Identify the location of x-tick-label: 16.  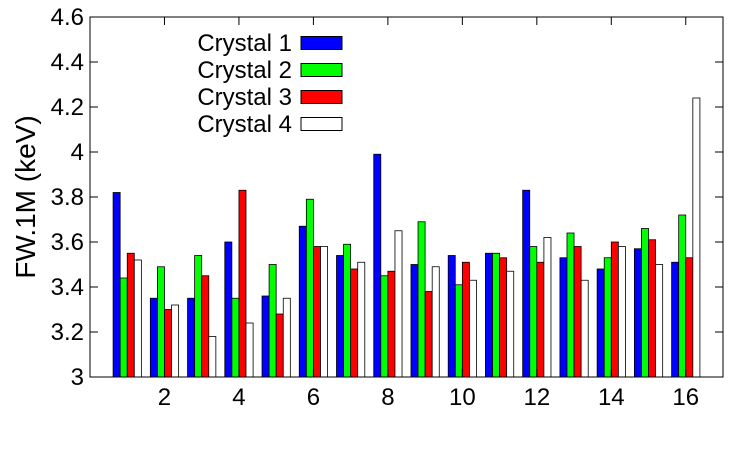
(685, 397).